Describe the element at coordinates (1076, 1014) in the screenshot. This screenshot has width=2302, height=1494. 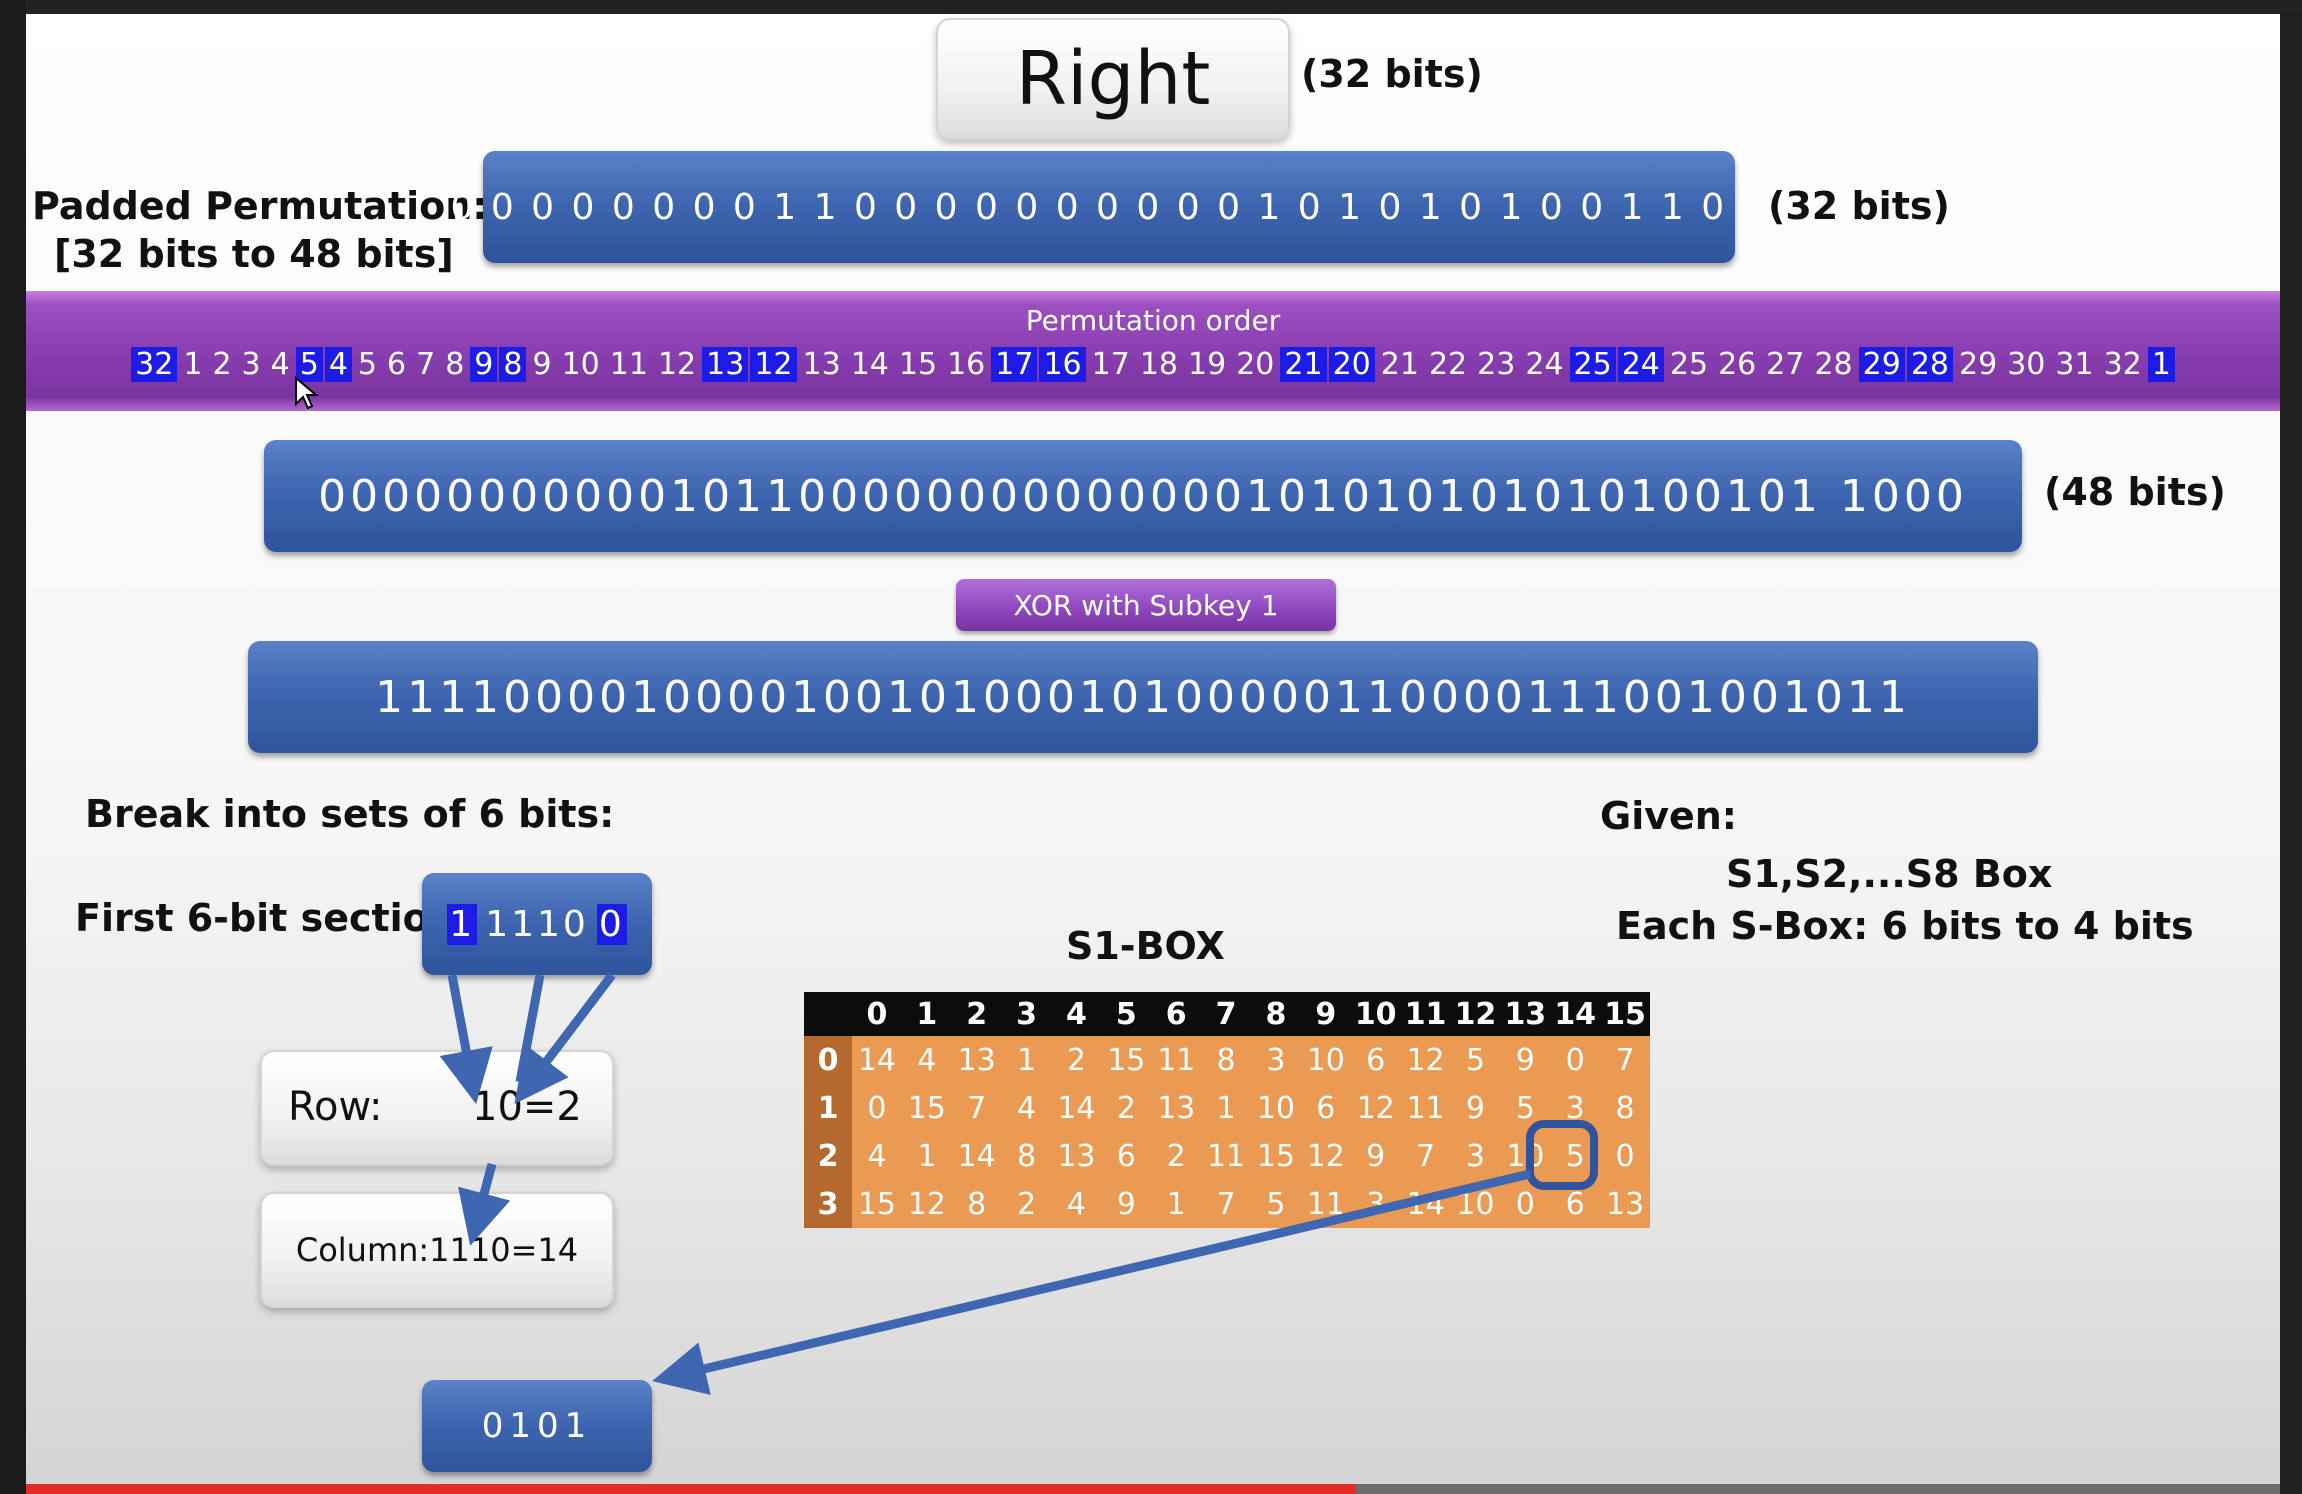
I see `sbox-column-header: 4` at that location.